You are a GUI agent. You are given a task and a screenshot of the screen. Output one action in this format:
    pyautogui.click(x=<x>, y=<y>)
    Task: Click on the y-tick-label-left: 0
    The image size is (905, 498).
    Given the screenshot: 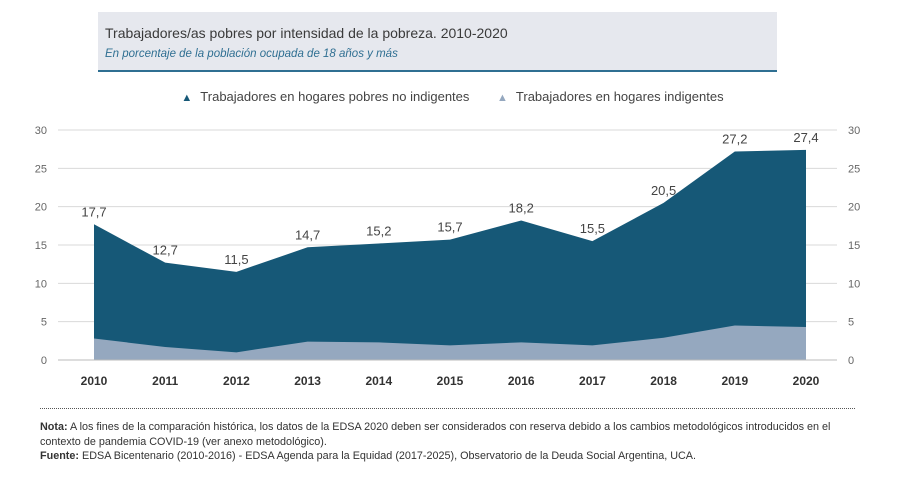 What is the action you would take?
    pyautogui.click(x=44, y=361)
    